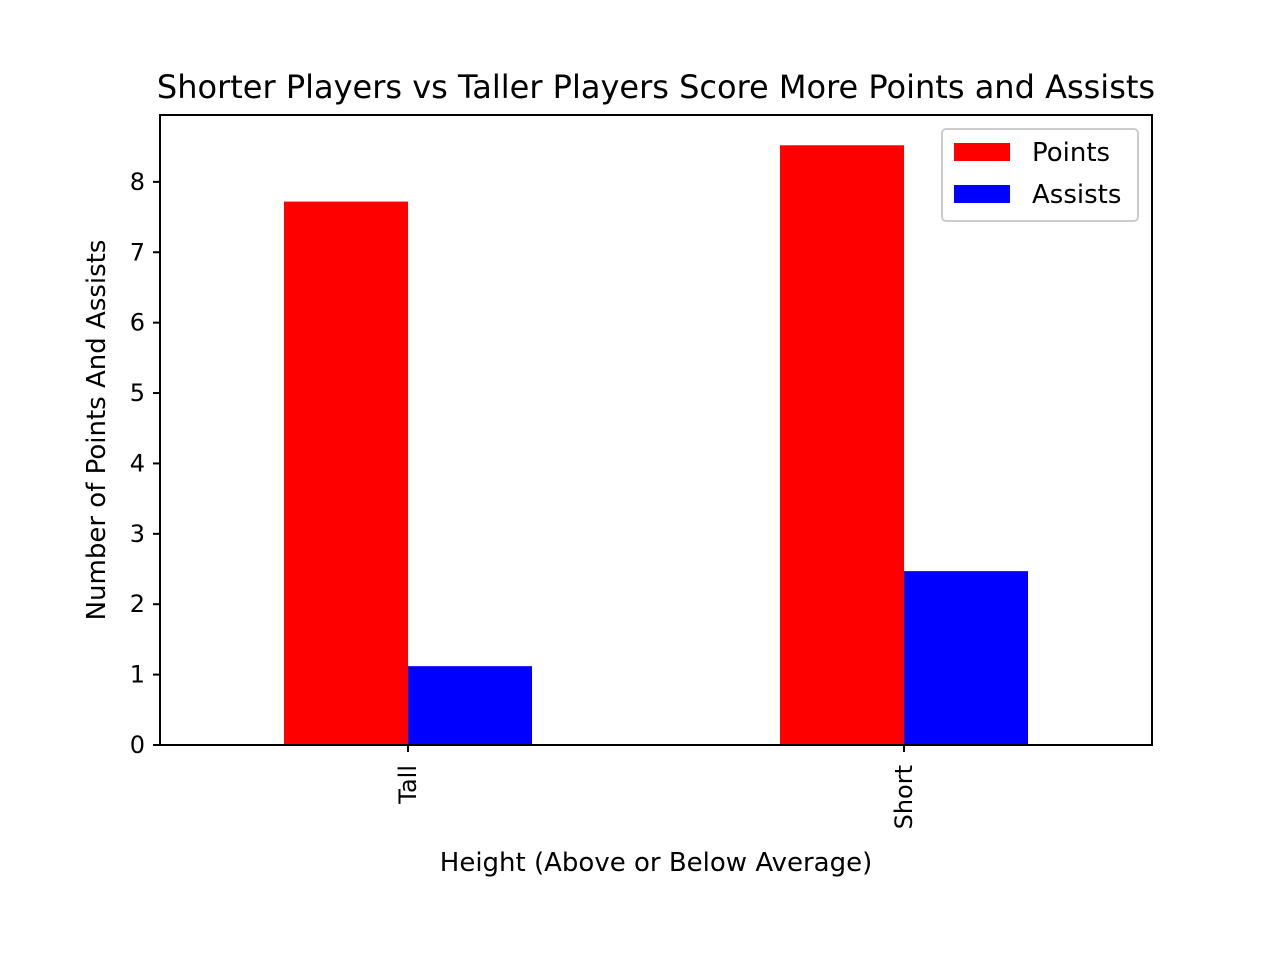 Image resolution: width=1280 pixels, height=960 pixels. What do you see at coordinates (966, 658) in the screenshot?
I see `bar-assists-short` at bounding box center [966, 658].